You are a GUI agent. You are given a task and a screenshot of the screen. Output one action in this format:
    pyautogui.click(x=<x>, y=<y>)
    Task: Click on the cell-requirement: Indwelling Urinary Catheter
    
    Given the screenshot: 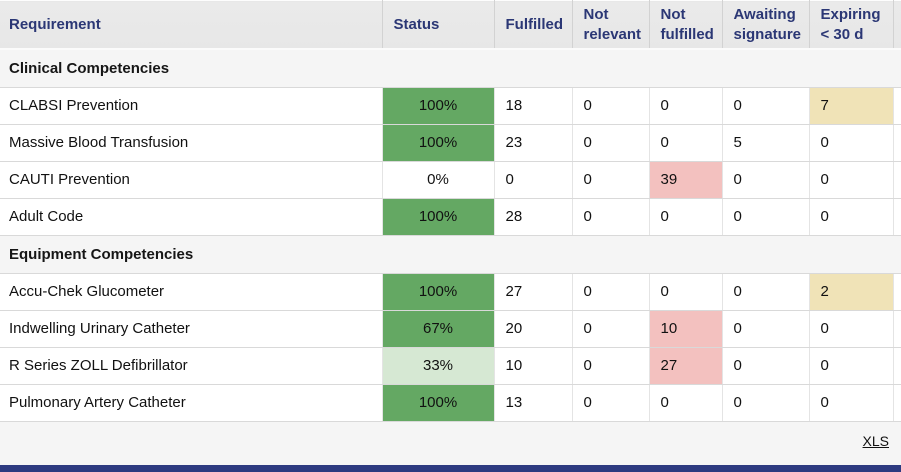 What is the action you would take?
    pyautogui.click(x=191, y=329)
    